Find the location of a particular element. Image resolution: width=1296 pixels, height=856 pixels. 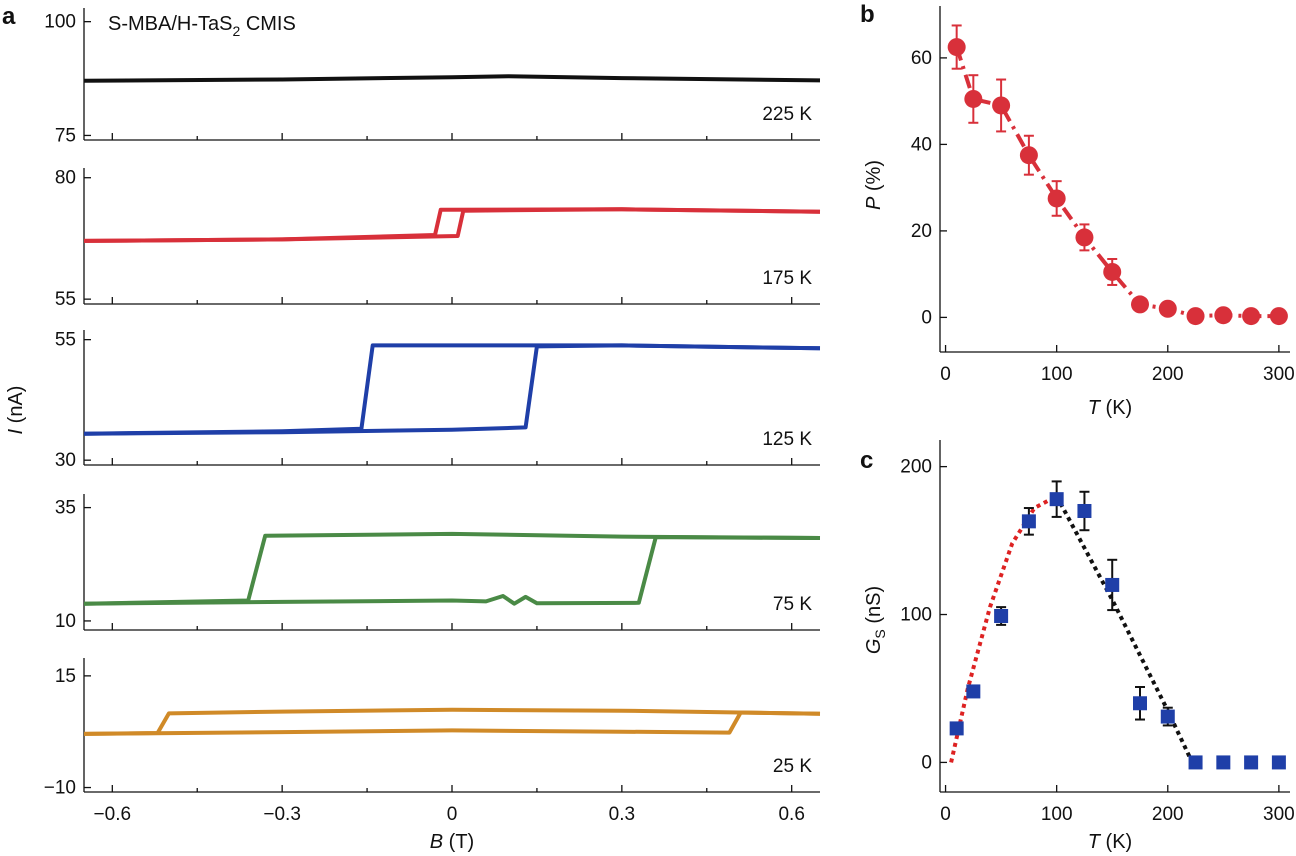

panel-a-xlabel: B (T) is located at coordinates (452, 842).